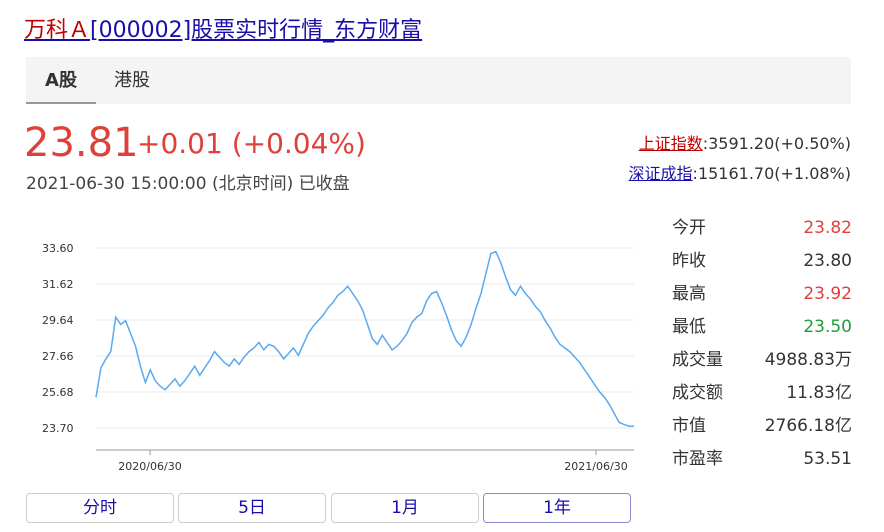 The image size is (884, 532). I want to click on y-tick-label: 23.70, so click(58, 428).